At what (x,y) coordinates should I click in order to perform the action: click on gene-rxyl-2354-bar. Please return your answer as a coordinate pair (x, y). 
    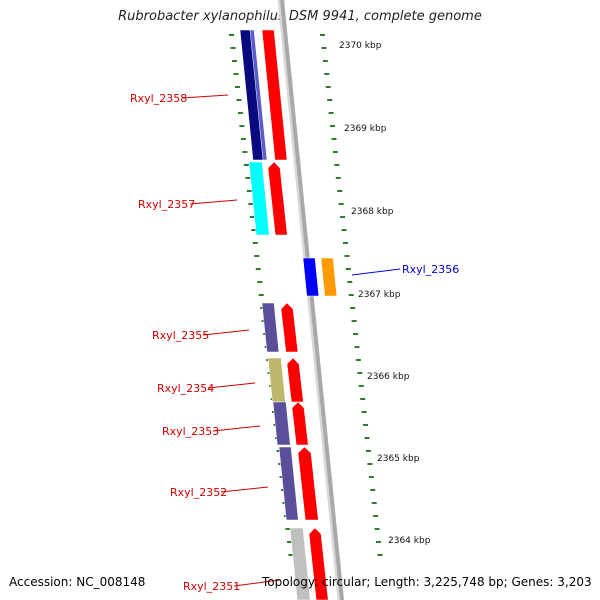
    Looking at the image, I should click on (276, 380).